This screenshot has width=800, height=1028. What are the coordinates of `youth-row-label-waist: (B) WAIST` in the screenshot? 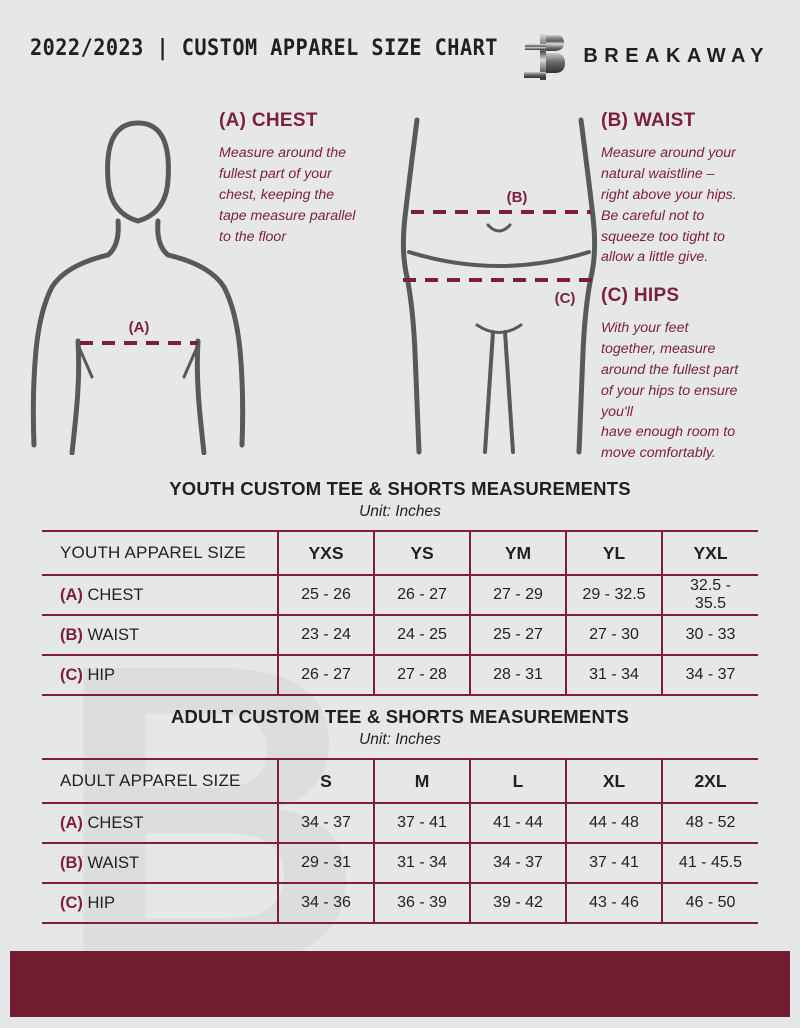 It's located at (160, 635).